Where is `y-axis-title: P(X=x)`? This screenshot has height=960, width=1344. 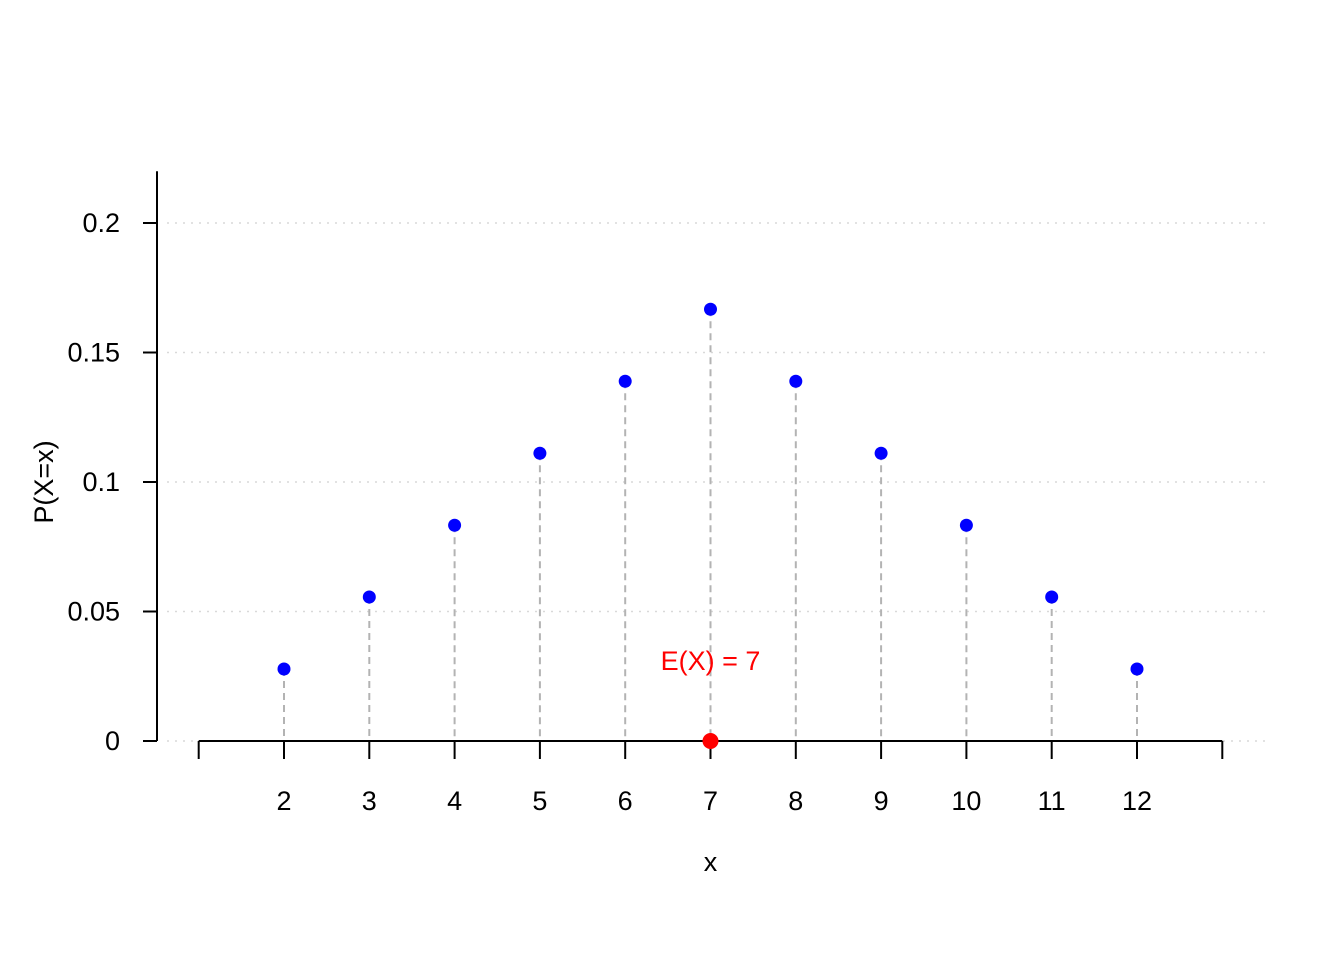 y-axis-title: P(X=x) is located at coordinates (44, 481).